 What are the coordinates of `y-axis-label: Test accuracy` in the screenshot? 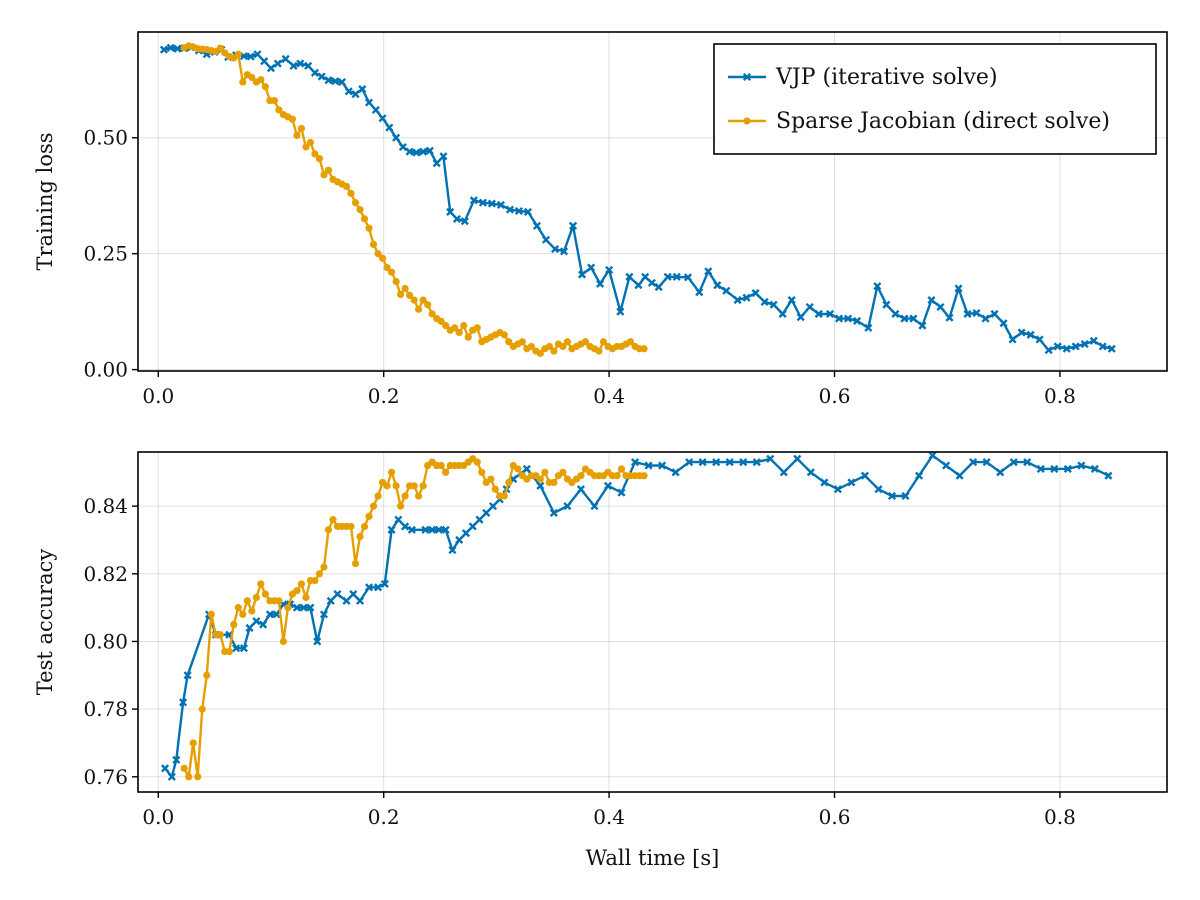 It's located at (45, 622).